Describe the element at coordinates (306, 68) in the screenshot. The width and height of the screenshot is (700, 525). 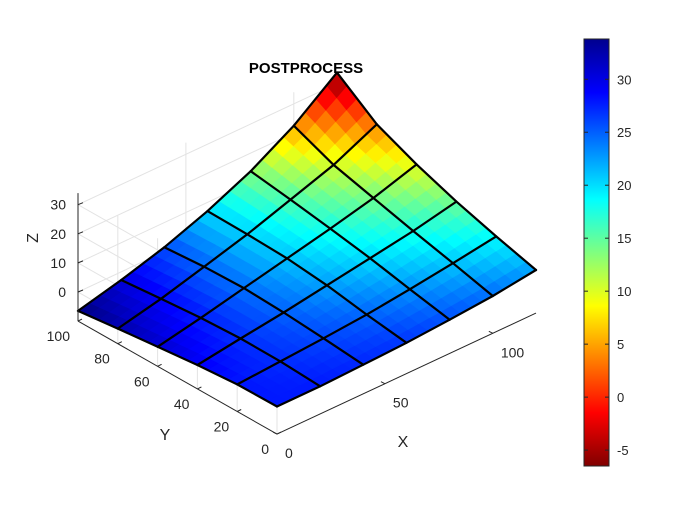
I see `chart-title: POSTPROCESS` at that location.